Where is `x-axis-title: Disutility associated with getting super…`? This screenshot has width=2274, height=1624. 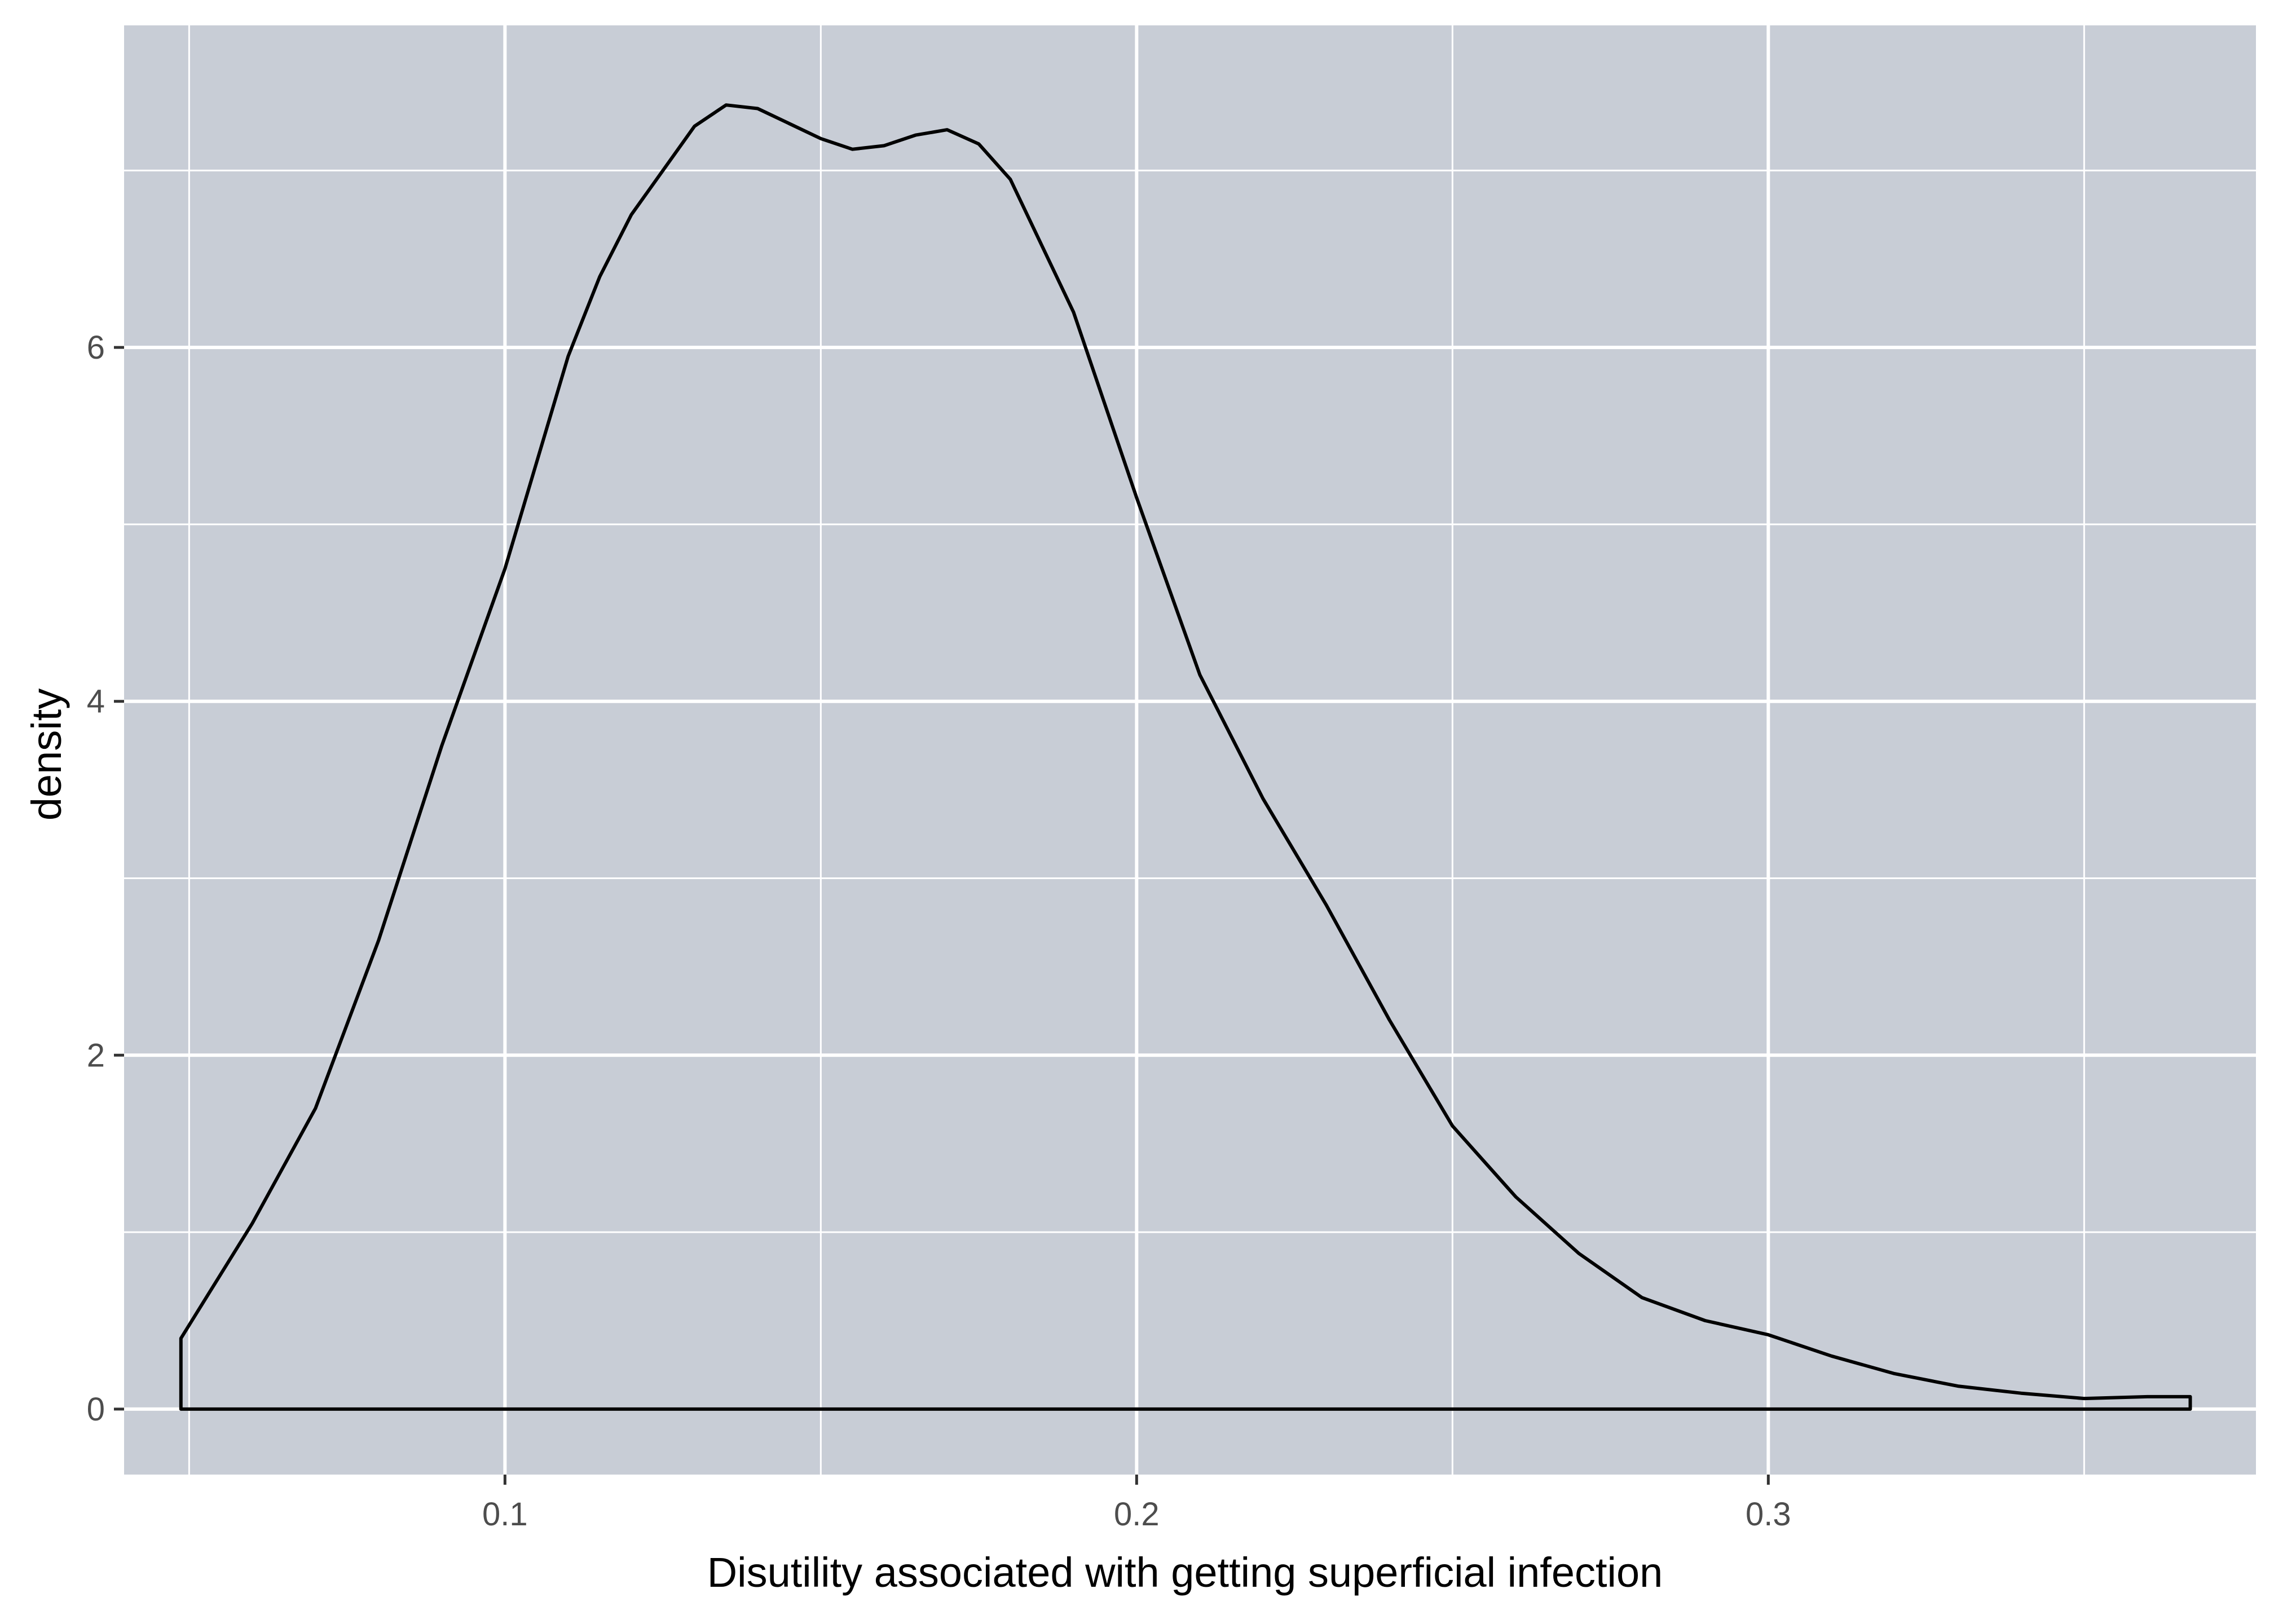 x-axis-title: Disutility associated with getting super… is located at coordinates (1185, 1572).